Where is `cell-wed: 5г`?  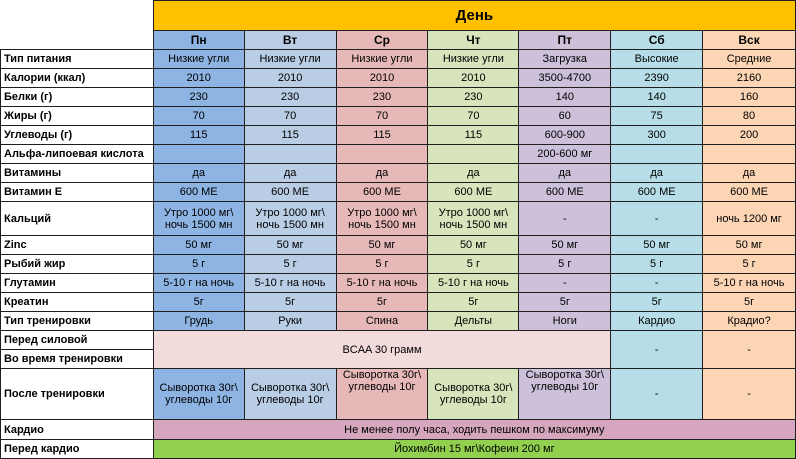 cell-wed: 5г is located at coordinates (382, 302).